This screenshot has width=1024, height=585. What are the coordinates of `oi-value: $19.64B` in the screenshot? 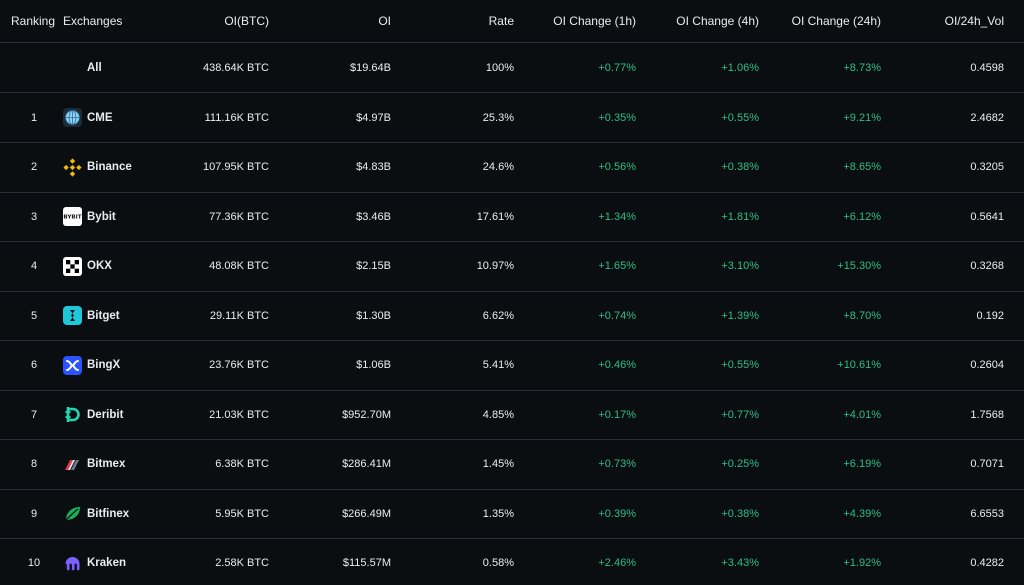 It's located at (370, 67).